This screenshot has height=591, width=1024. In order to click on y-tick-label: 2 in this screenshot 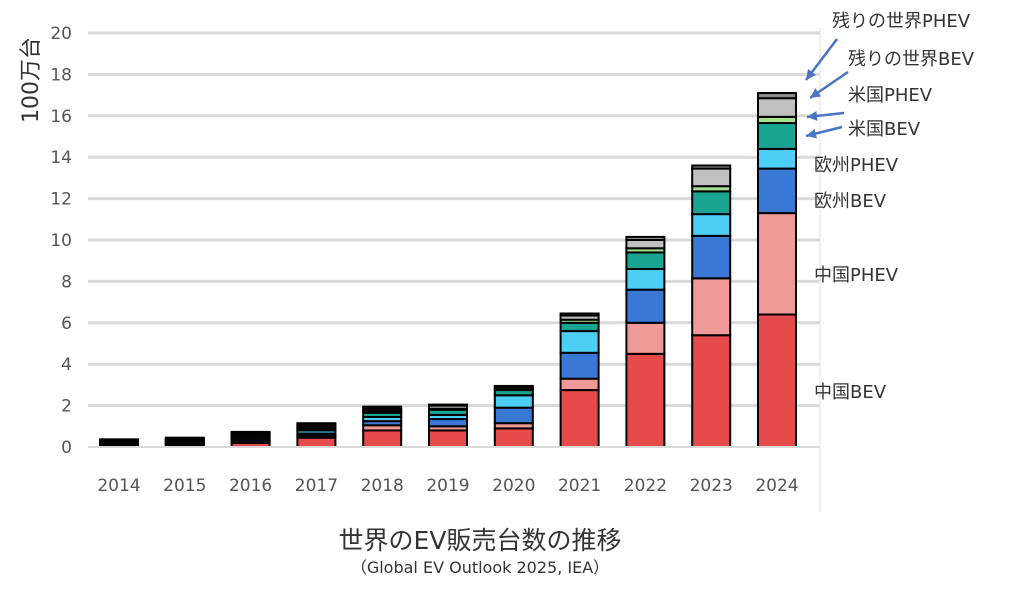, I will do `click(66, 407)`.